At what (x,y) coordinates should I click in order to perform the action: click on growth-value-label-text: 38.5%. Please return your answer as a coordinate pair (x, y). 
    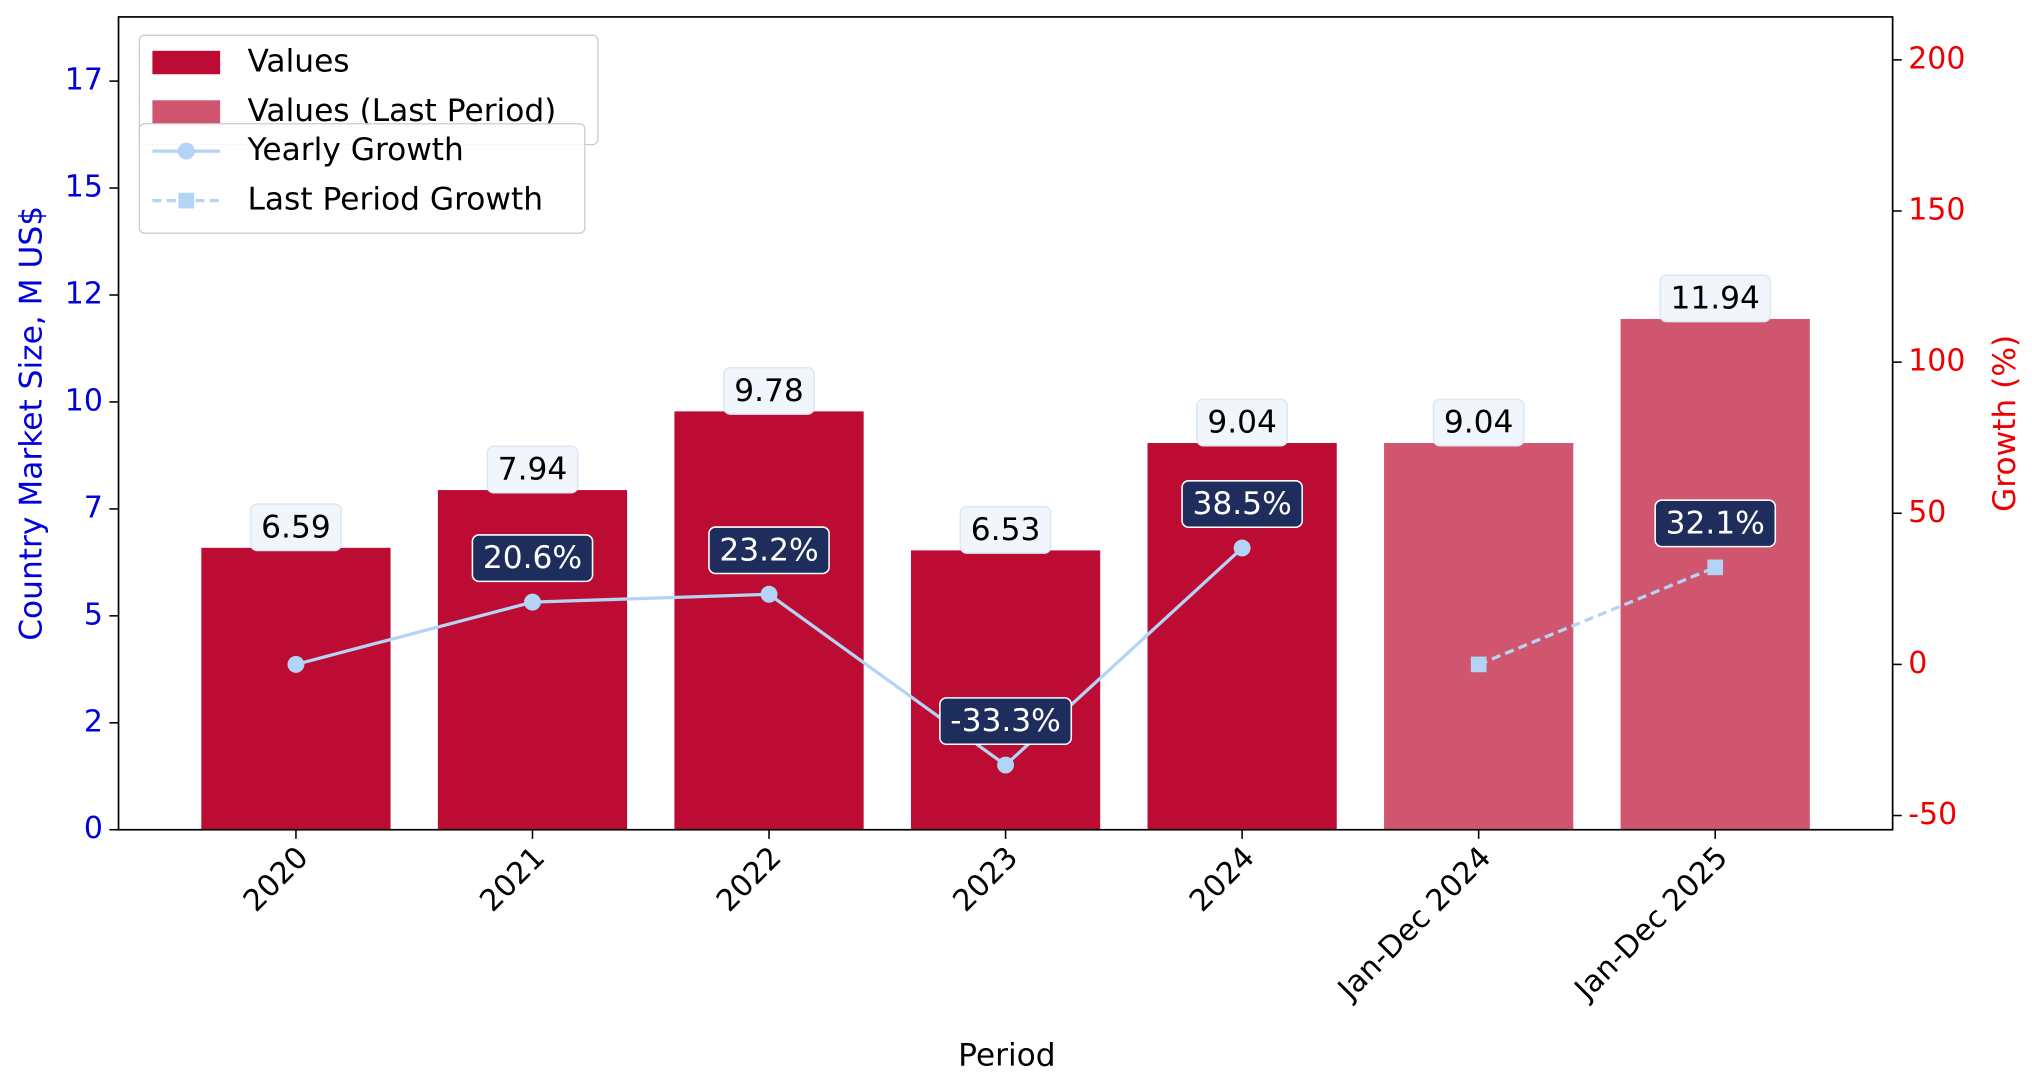
    Looking at the image, I should click on (1241, 504).